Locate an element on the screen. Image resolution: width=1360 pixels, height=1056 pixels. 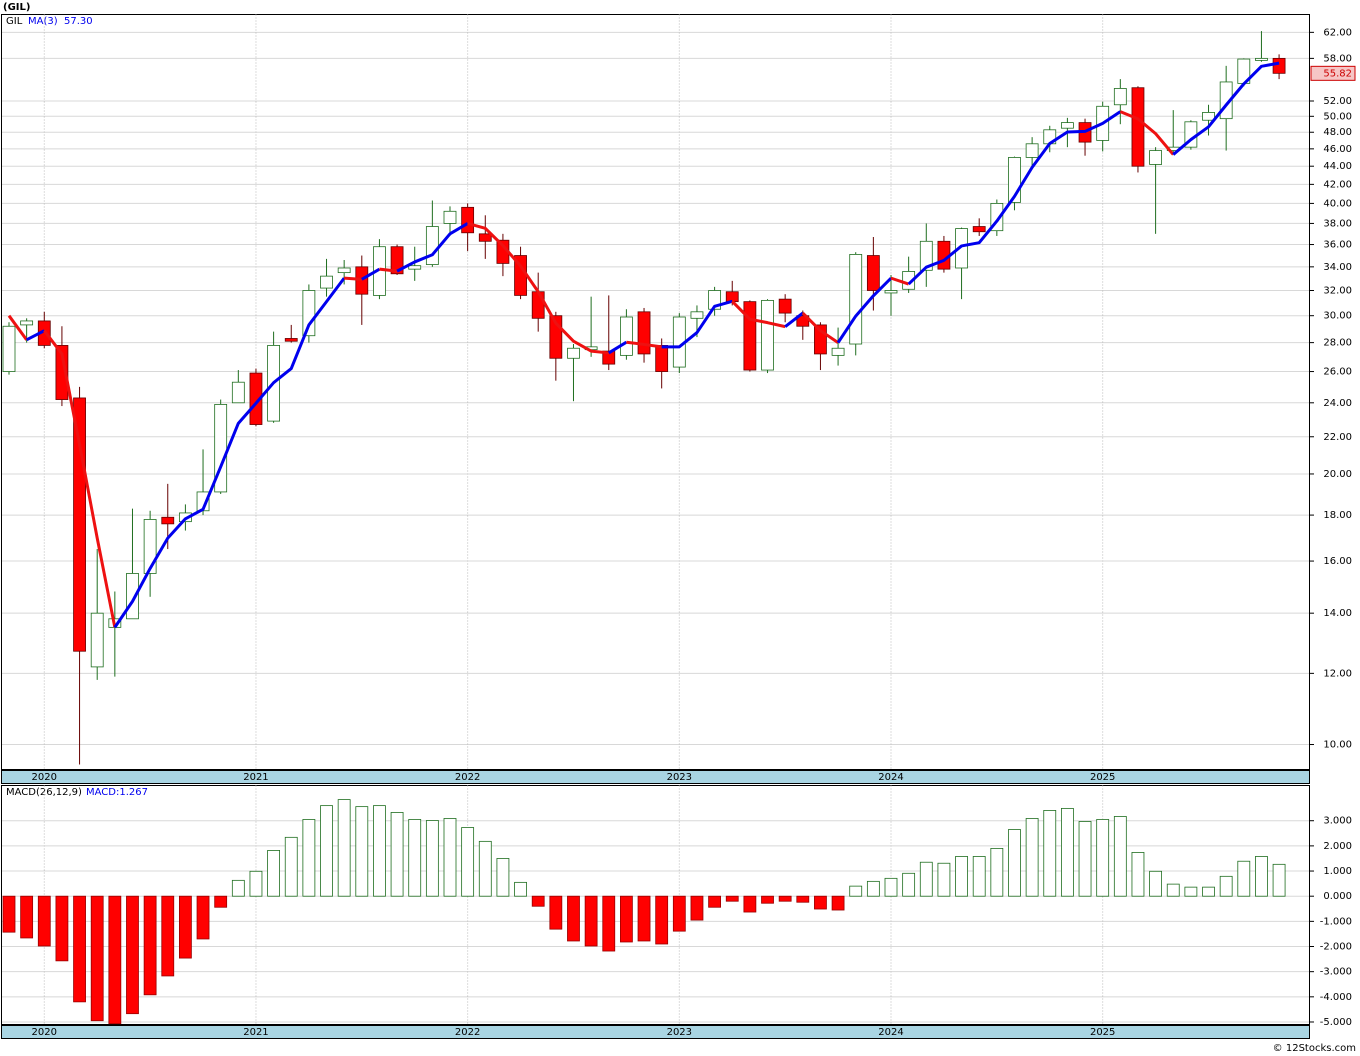
y-tick-label: 1.000 is located at coordinates (1337, 871).